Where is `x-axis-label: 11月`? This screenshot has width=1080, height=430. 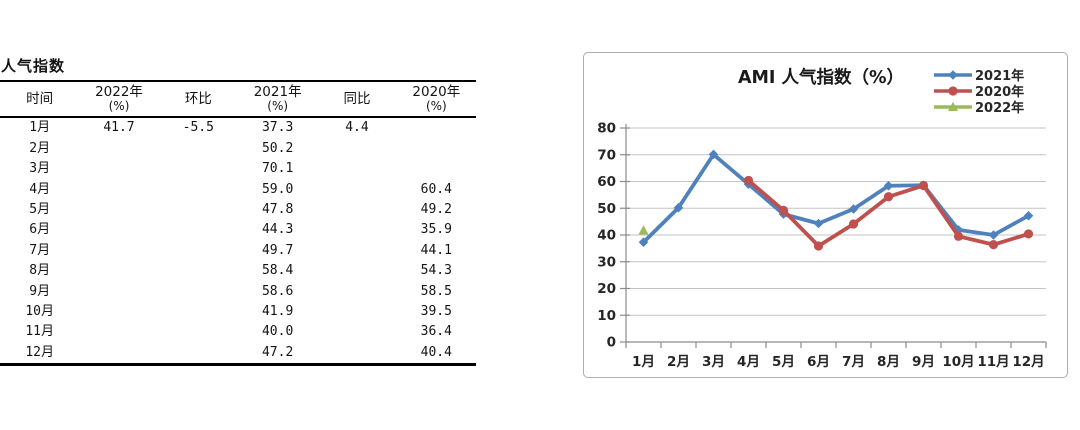
x-axis-label: 11月 is located at coordinates (993, 362).